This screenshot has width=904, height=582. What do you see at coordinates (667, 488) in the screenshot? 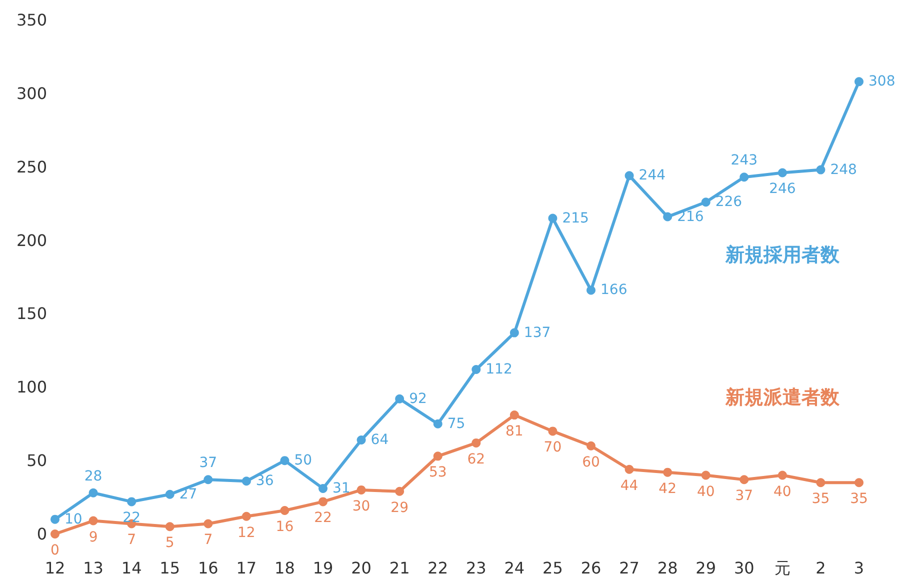
I see `data-label: 42` at bounding box center [667, 488].